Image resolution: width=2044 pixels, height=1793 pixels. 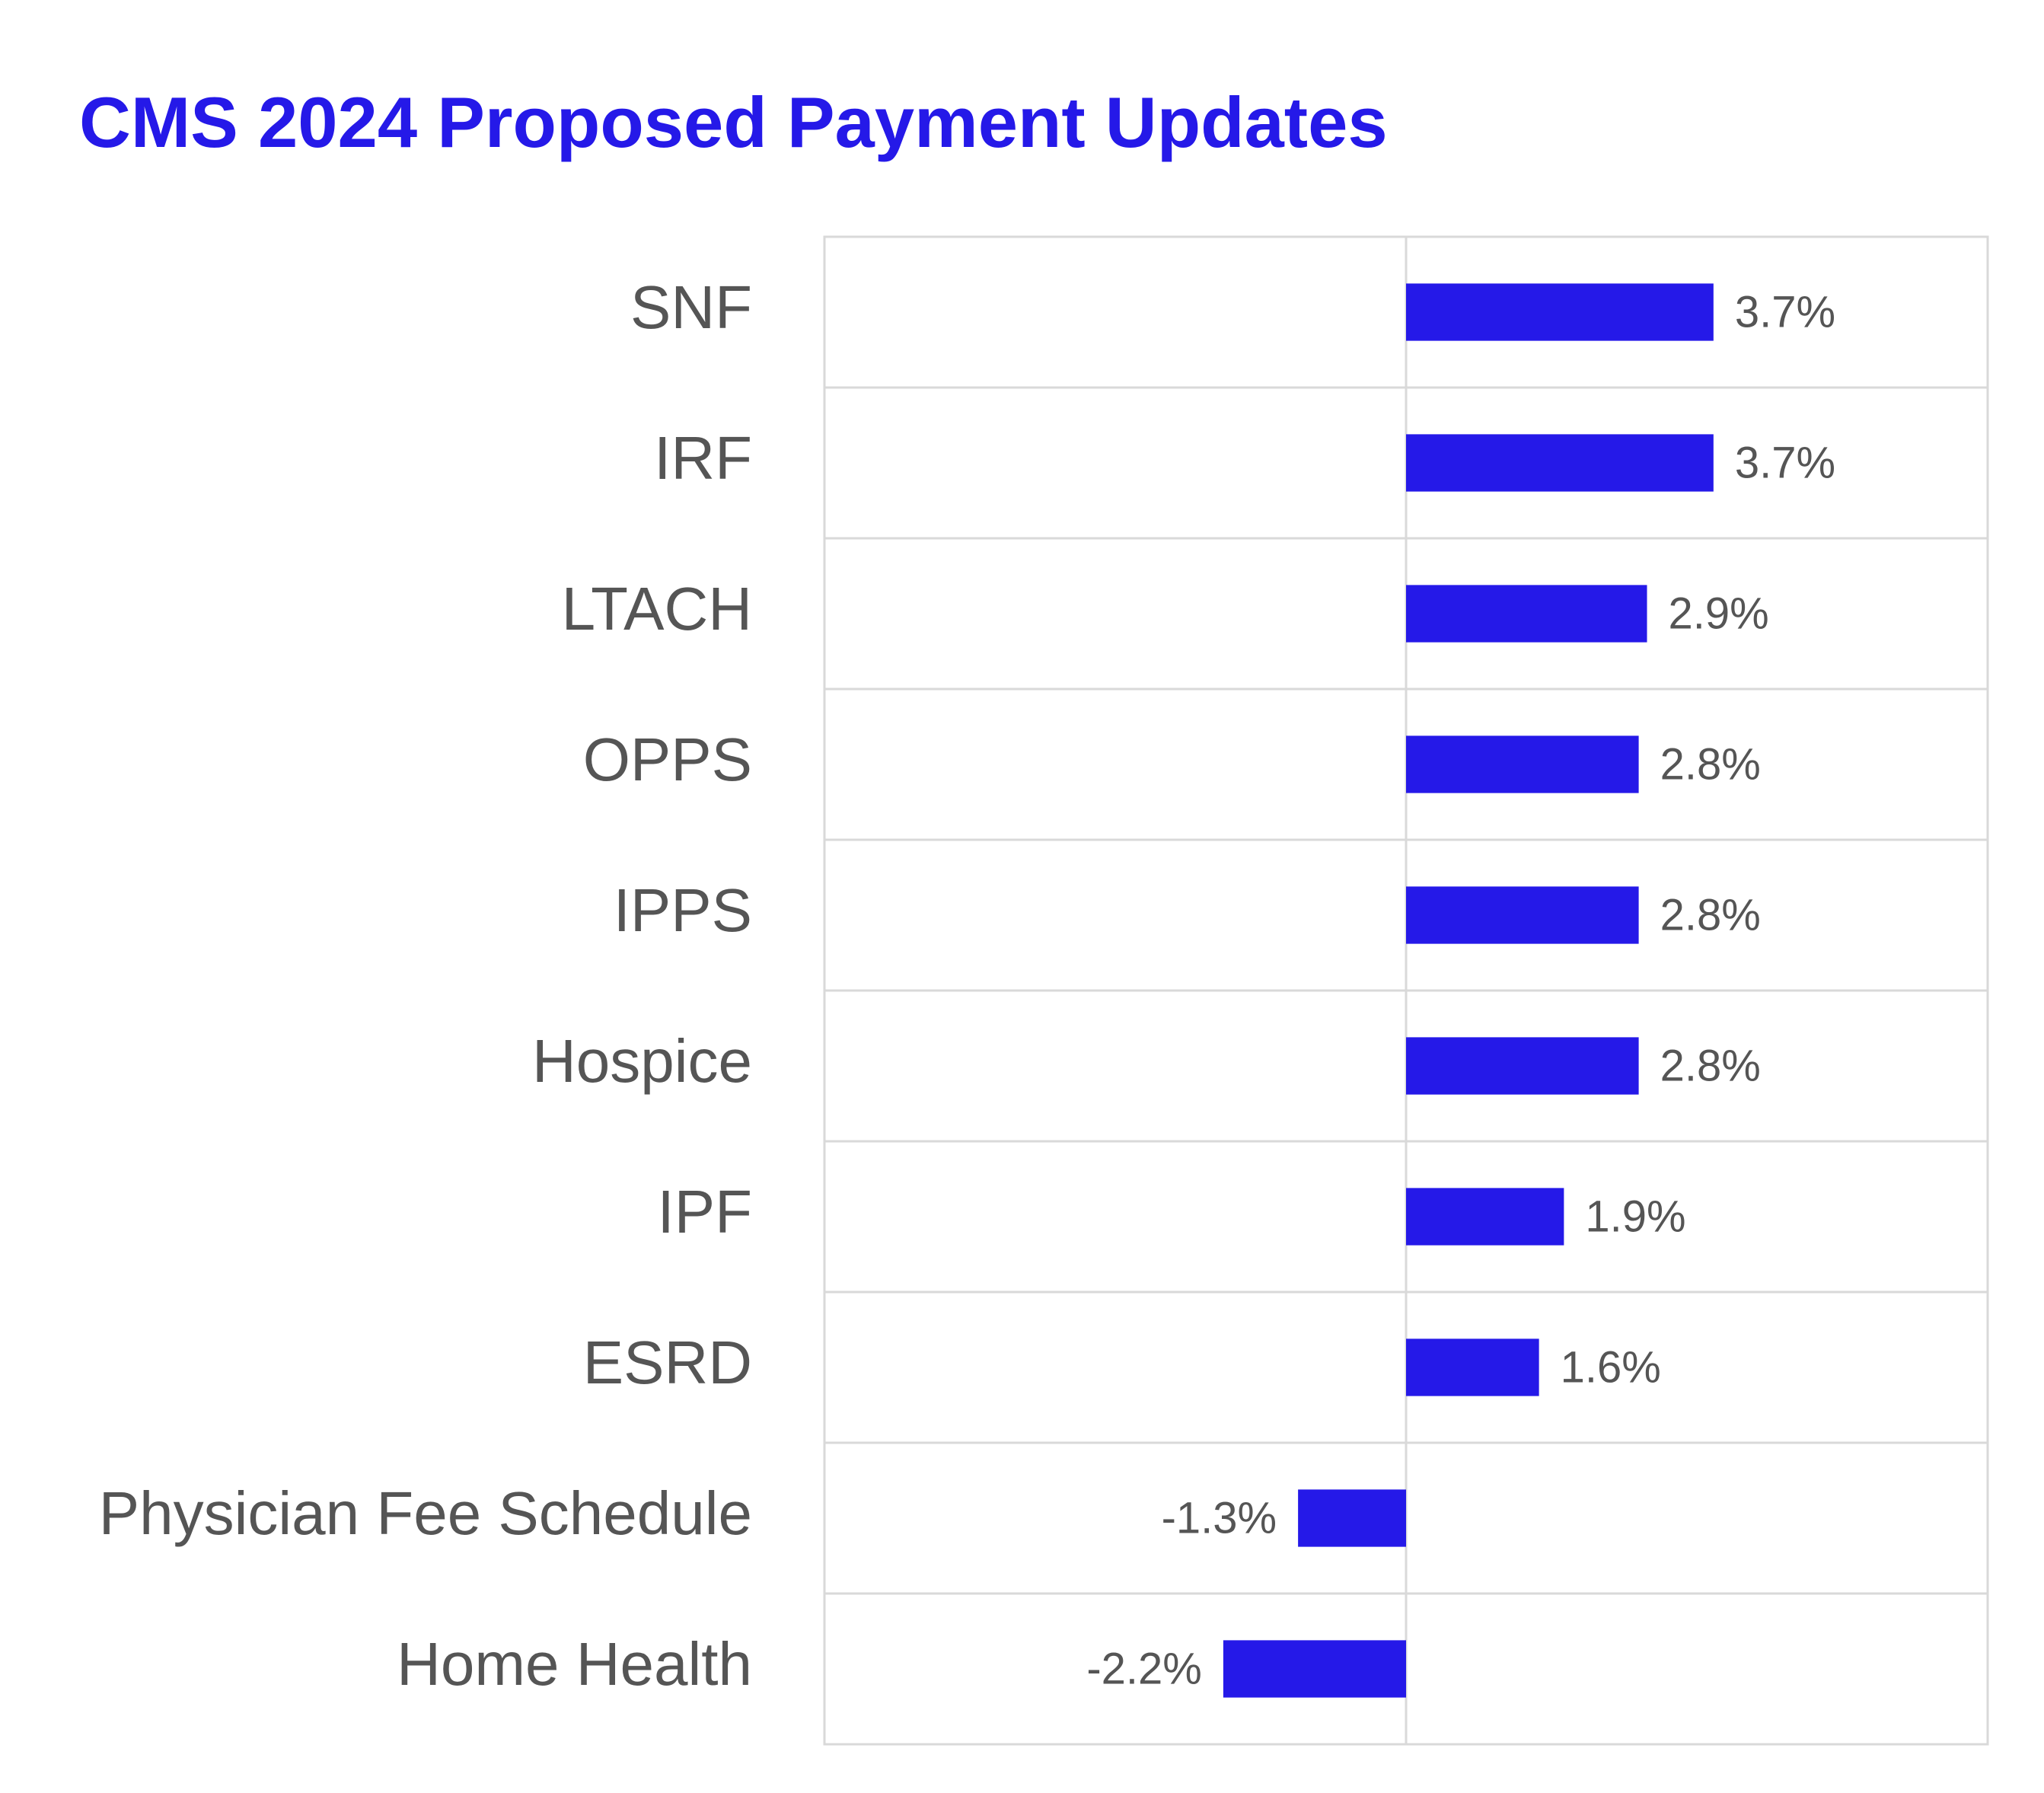 I want to click on category-label: LTACH, so click(x=657, y=609).